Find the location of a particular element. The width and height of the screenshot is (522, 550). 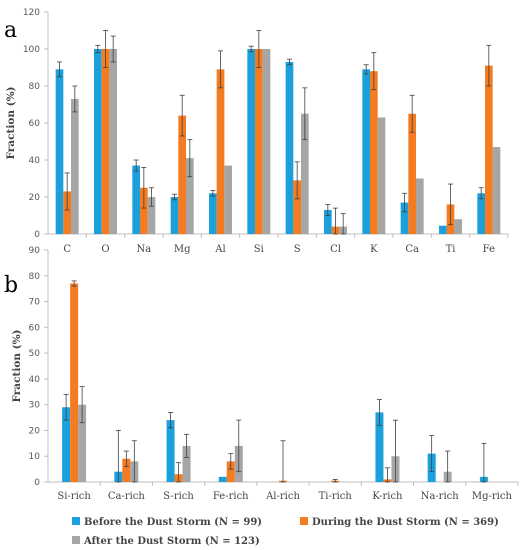

x-tick-label: Na is located at coordinates (143, 249).